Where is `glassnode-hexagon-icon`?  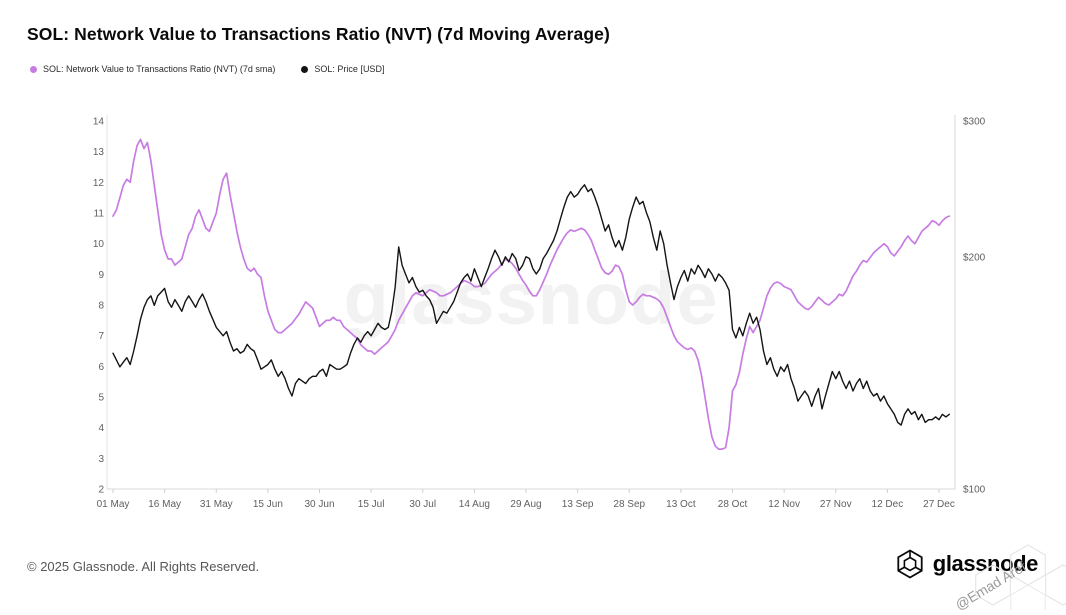 glassnode-hexagon-icon is located at coordinates (910, 564).